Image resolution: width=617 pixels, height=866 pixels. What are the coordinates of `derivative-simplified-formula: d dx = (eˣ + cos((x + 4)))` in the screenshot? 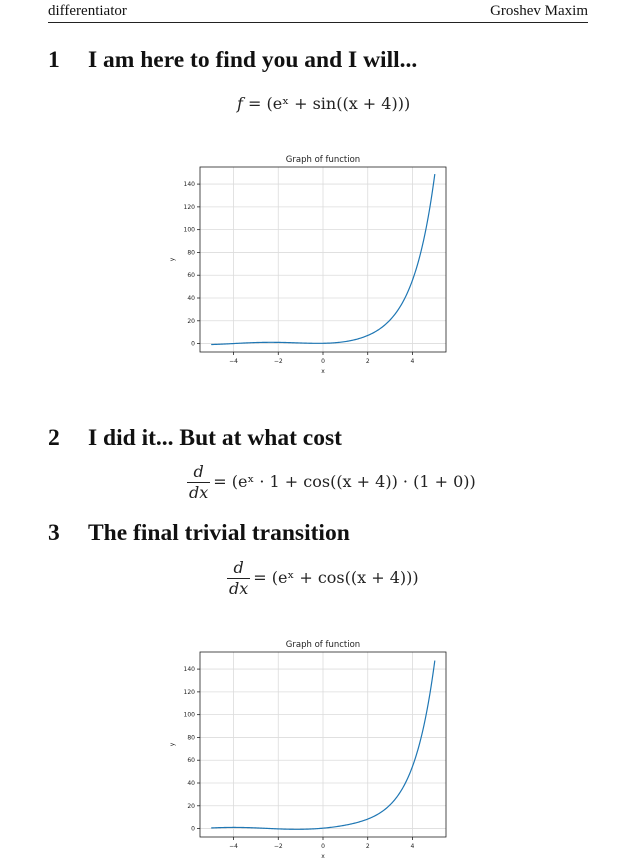 It's located at (323, 578).